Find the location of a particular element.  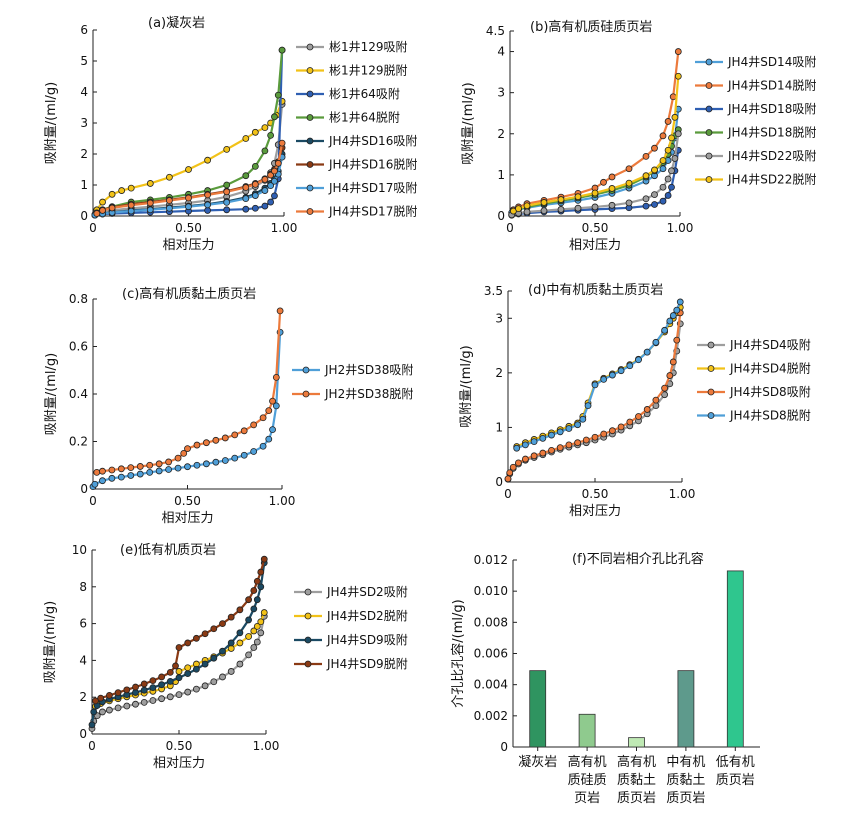

y-tick-label: 0.8 is located at coordinates (78, 299).